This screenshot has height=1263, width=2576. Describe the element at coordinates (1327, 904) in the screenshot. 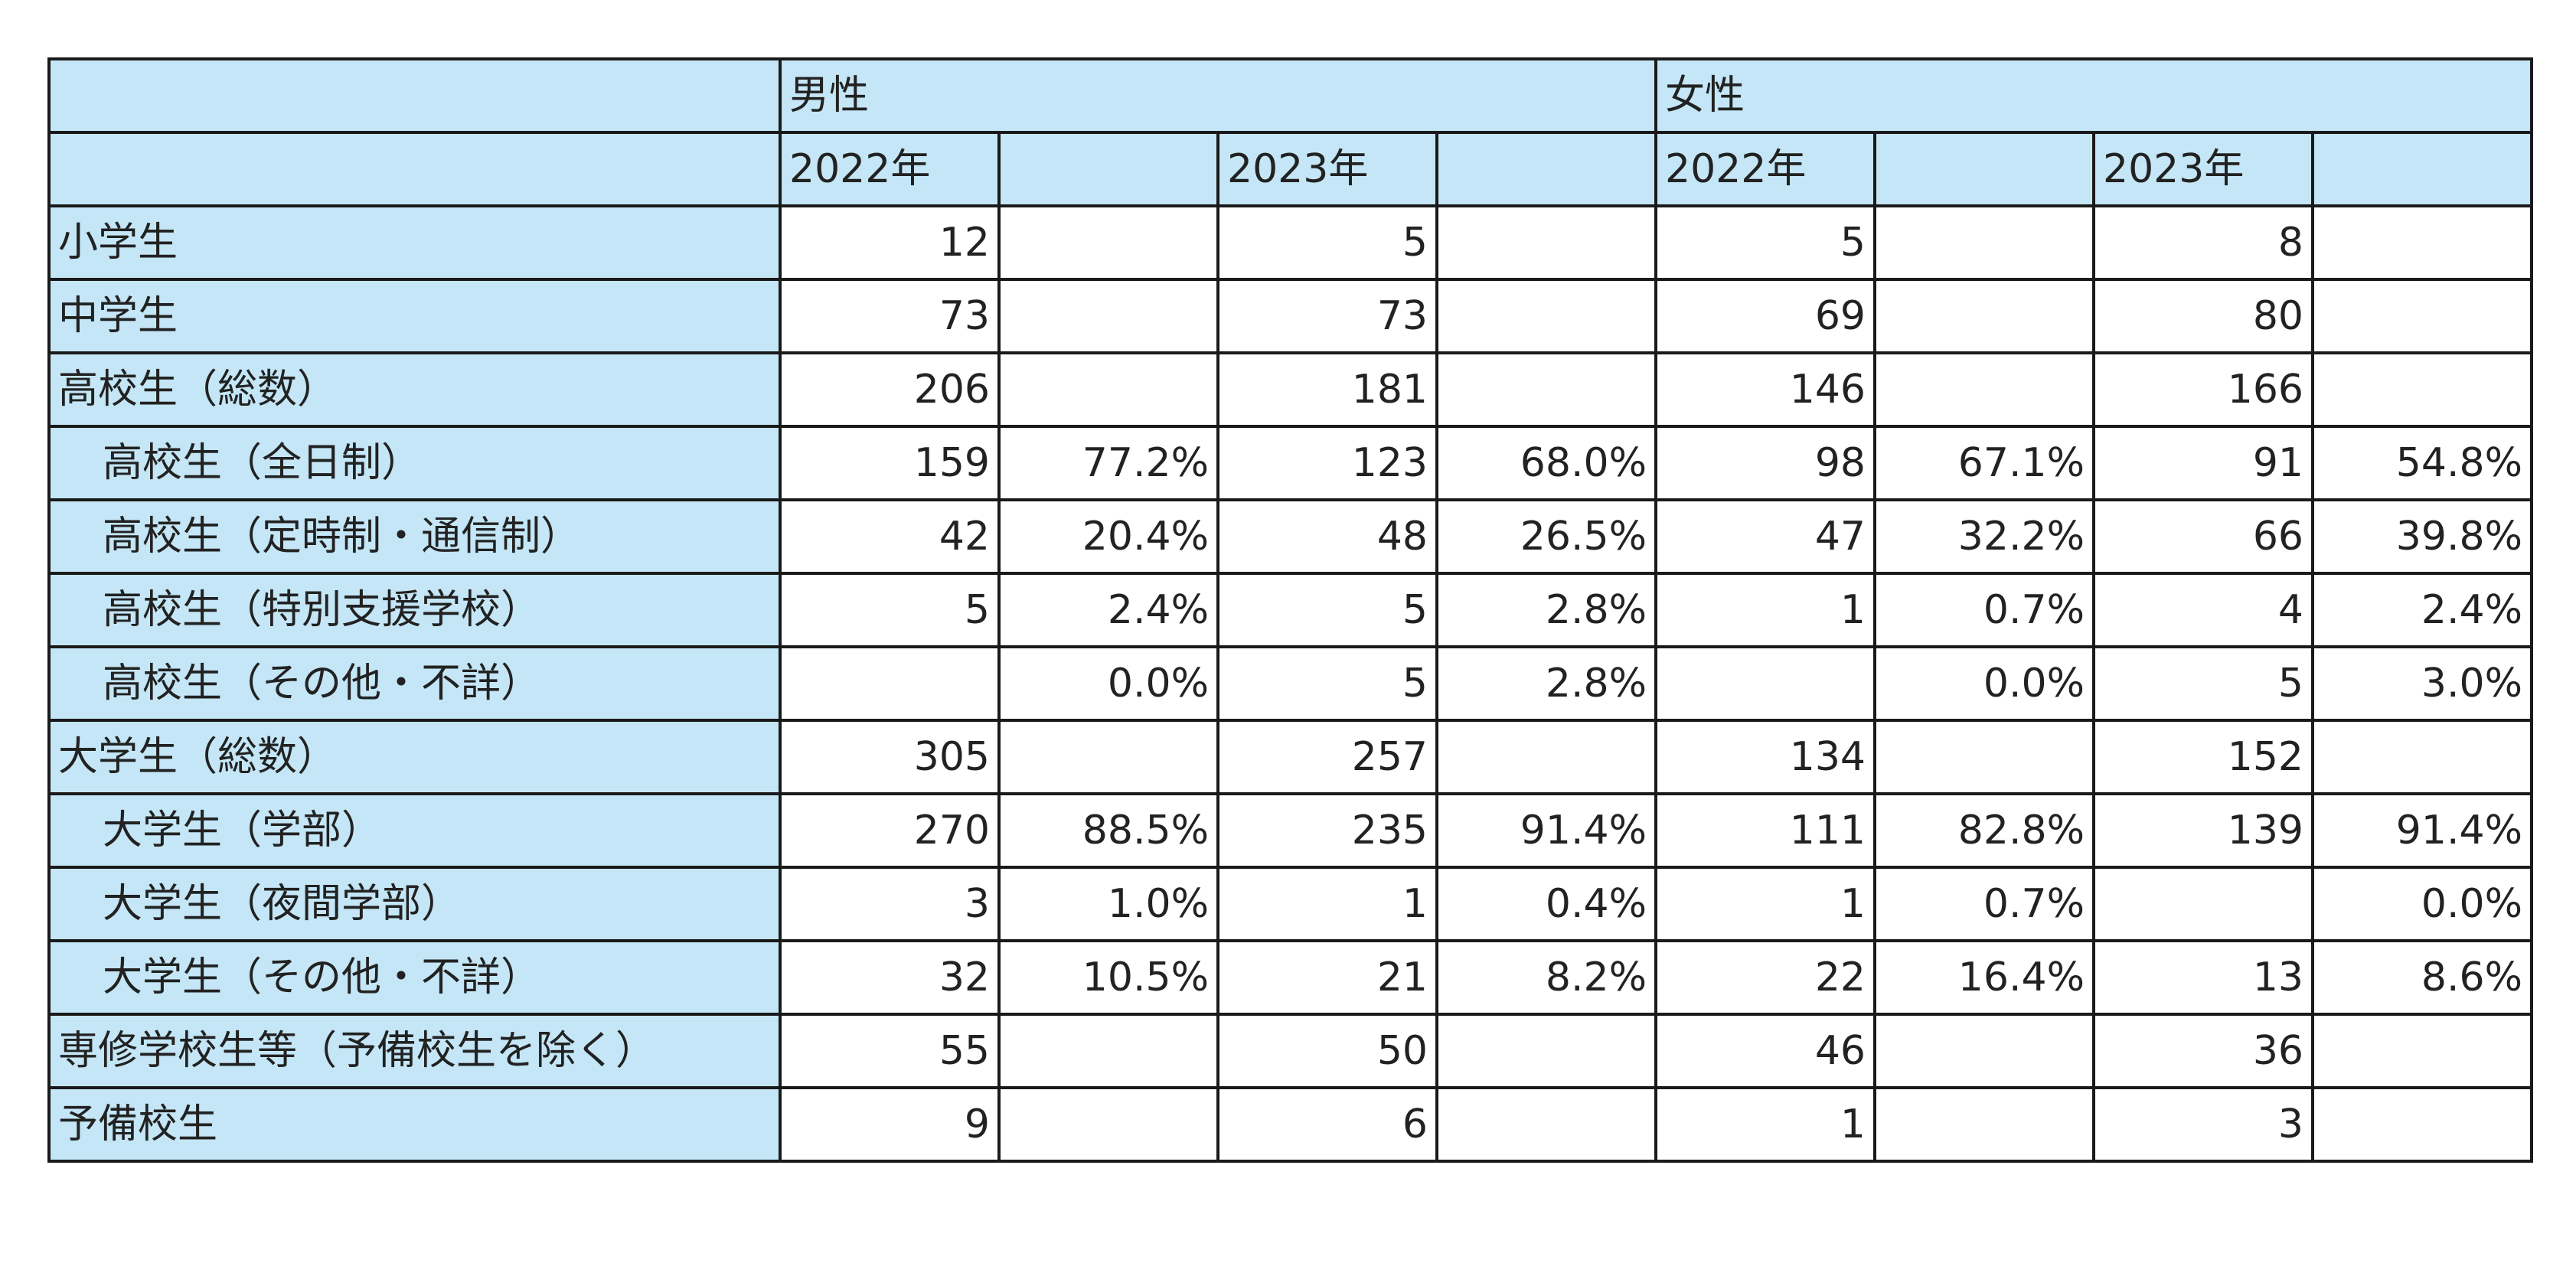

I see `male-2023-count-cell: 1` at that location.